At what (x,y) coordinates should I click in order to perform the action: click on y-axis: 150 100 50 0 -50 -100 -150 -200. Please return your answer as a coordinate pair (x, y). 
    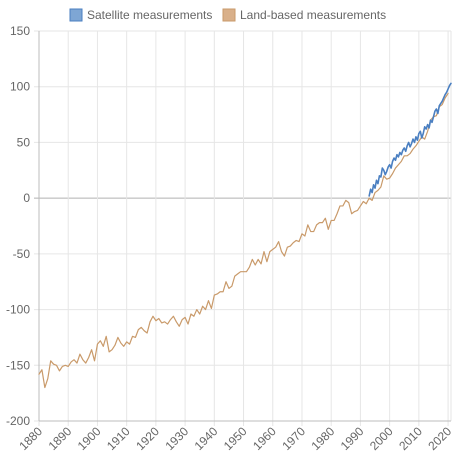
    Looking at the image, I should click on (23, 226).